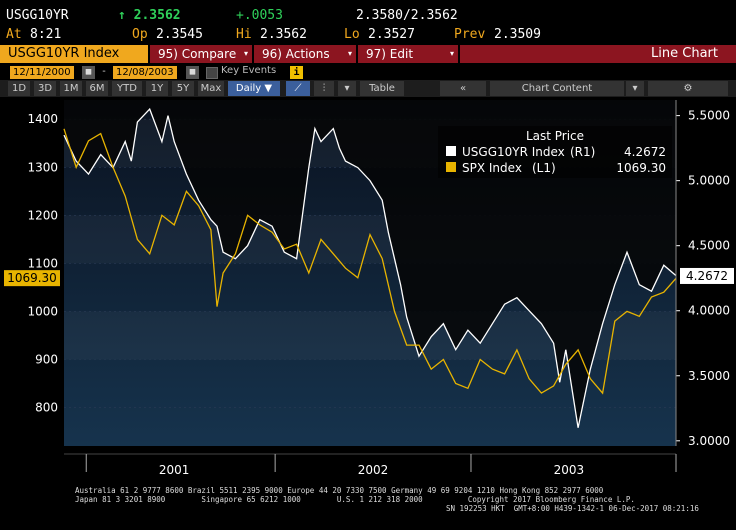  I want to click on left-tick-label: 1200, so click(42, 215).